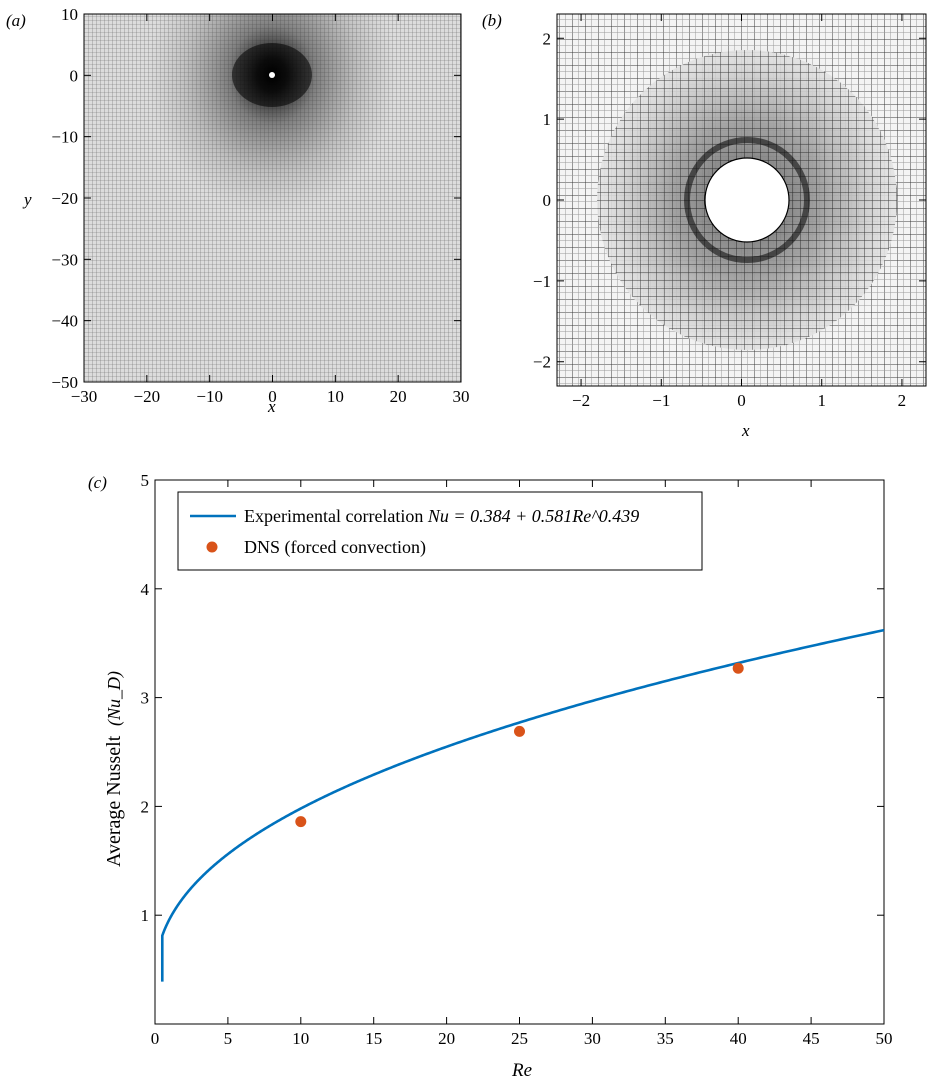 This screenshot has width=927, height=1089. Describe the element at coordinates (147, 396) in the screenshot. I see `panel-a-xtick-label: −20` at that location.